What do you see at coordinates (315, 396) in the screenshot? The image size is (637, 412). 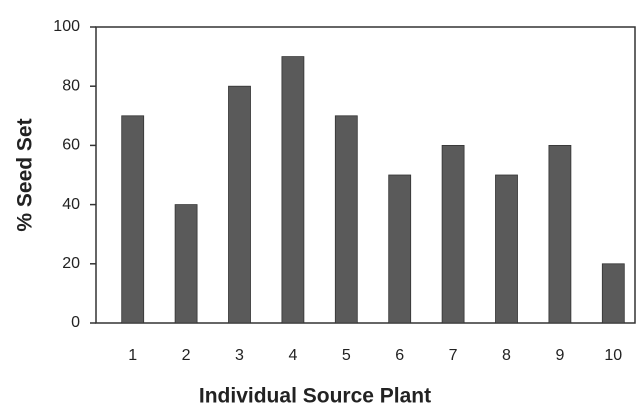 I see `x-axis-title: Individual Source Plant` at bounding box center [315, 396].